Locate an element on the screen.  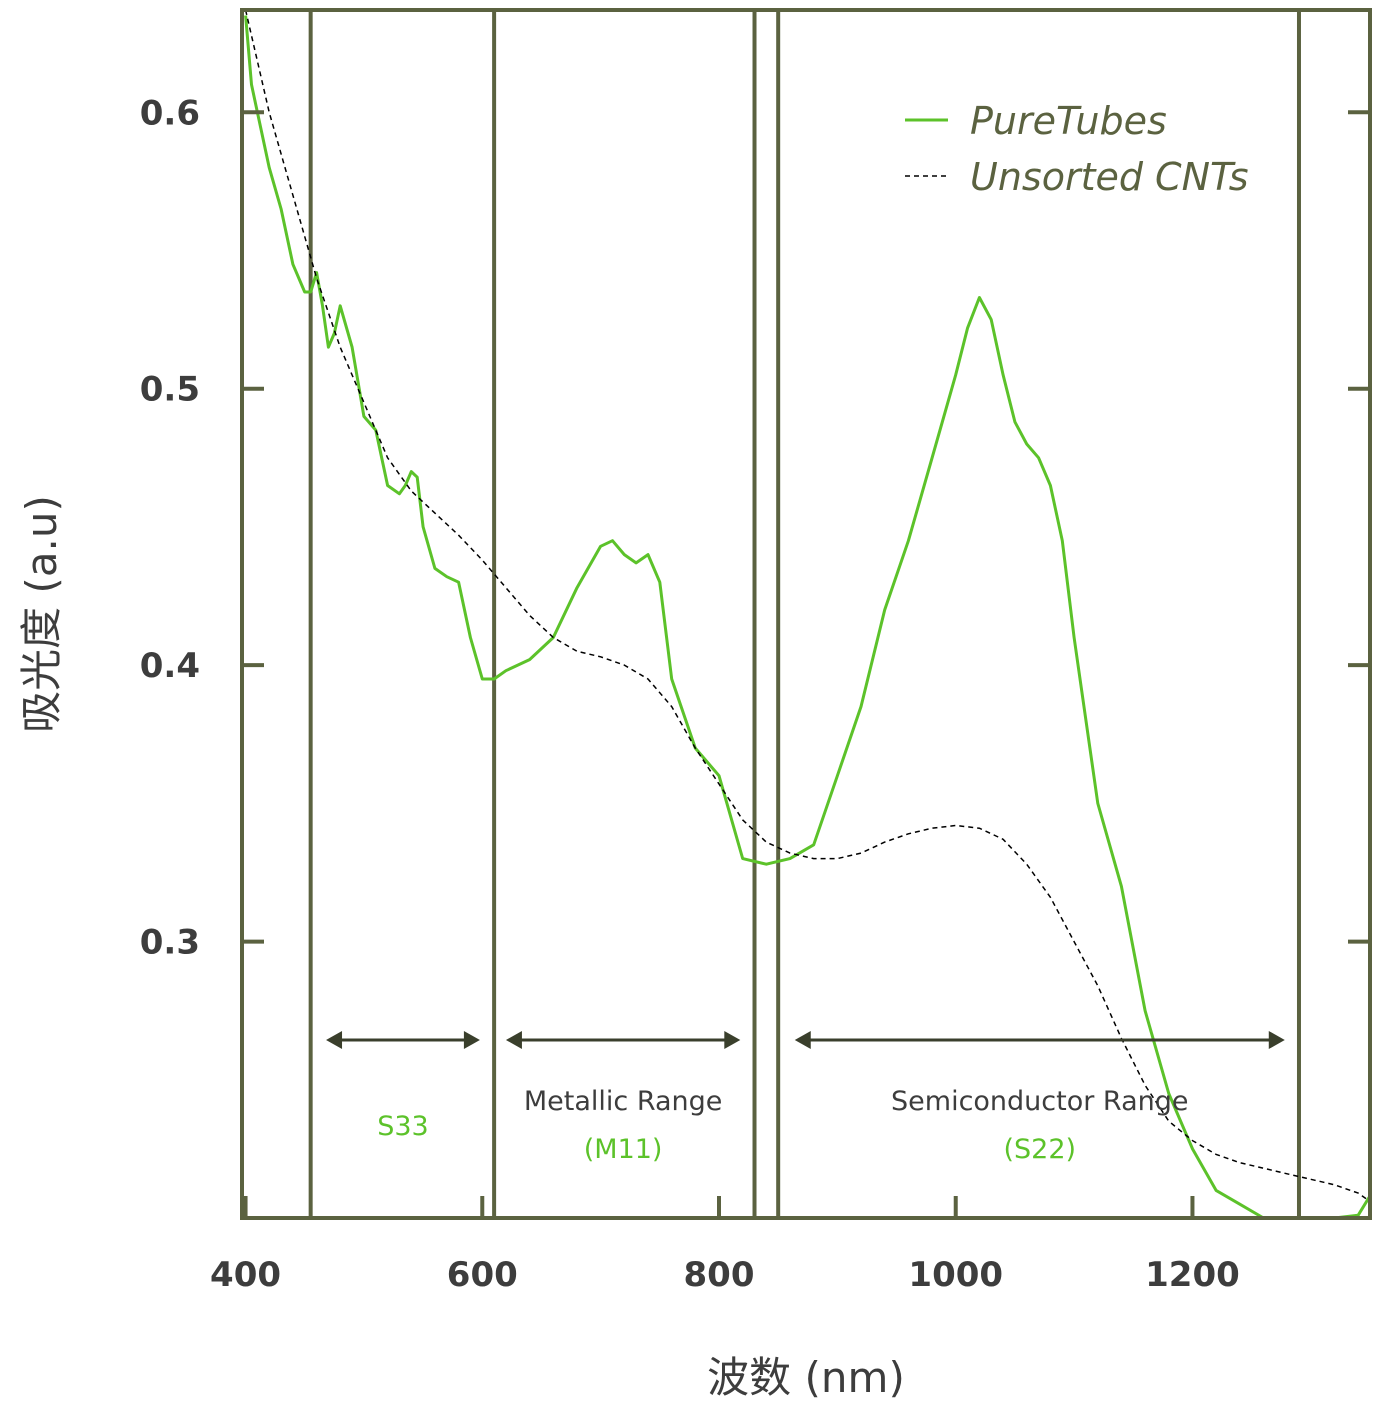
legend-entry-label: Unsorted CNTs is located at coordinates (1109, 177).